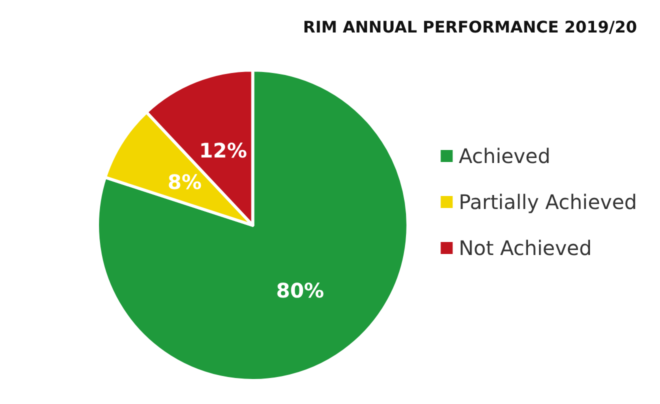 This screenshot has width=660, height=404. What do you see at coordinates (185, 182) in the screenshot?
I see `data-label: 8%` at bounding box center [185, 182].